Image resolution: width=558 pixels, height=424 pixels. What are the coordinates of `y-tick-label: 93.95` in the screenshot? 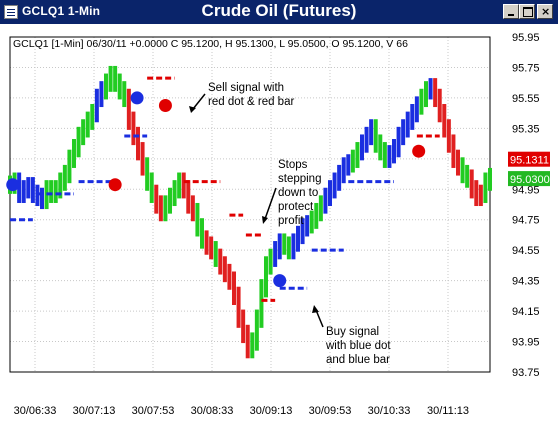 It's located at (526, 343).